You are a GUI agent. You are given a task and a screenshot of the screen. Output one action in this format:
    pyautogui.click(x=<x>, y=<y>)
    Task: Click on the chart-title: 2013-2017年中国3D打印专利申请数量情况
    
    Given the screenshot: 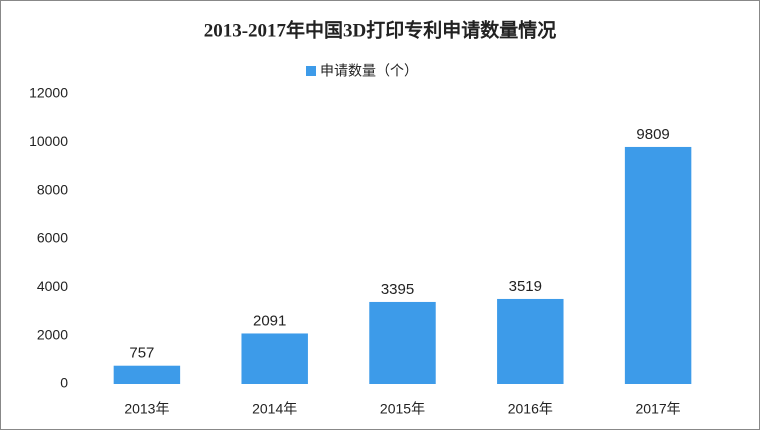 What is the action you would take?
    pyautogui.click(x=380, y=29)
    